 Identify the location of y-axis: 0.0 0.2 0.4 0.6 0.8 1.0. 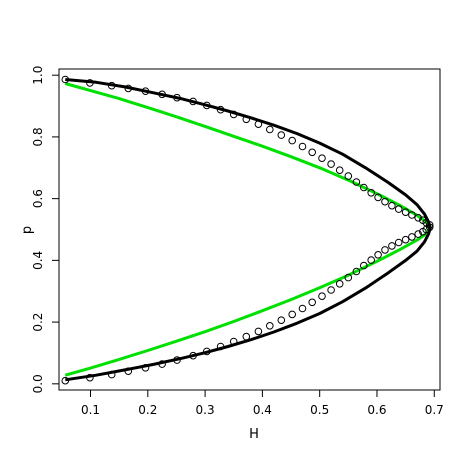
(45, 229).